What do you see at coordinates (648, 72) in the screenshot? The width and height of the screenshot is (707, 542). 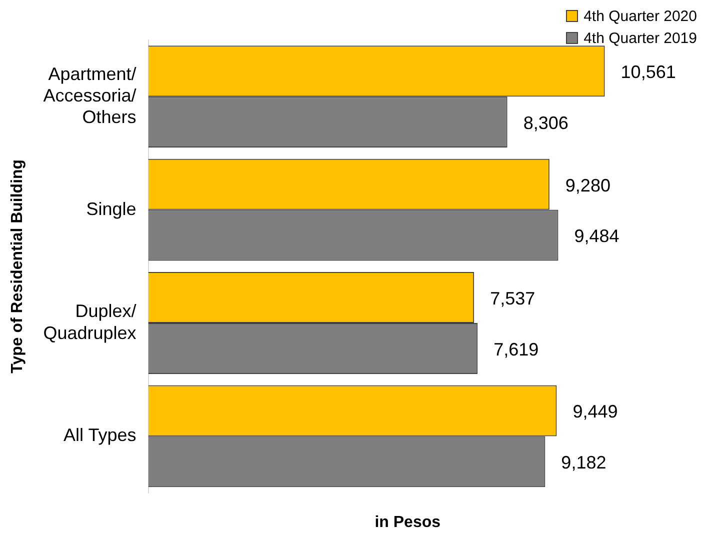 I see `data-label: 10,561` at bounding box center [648, 72].